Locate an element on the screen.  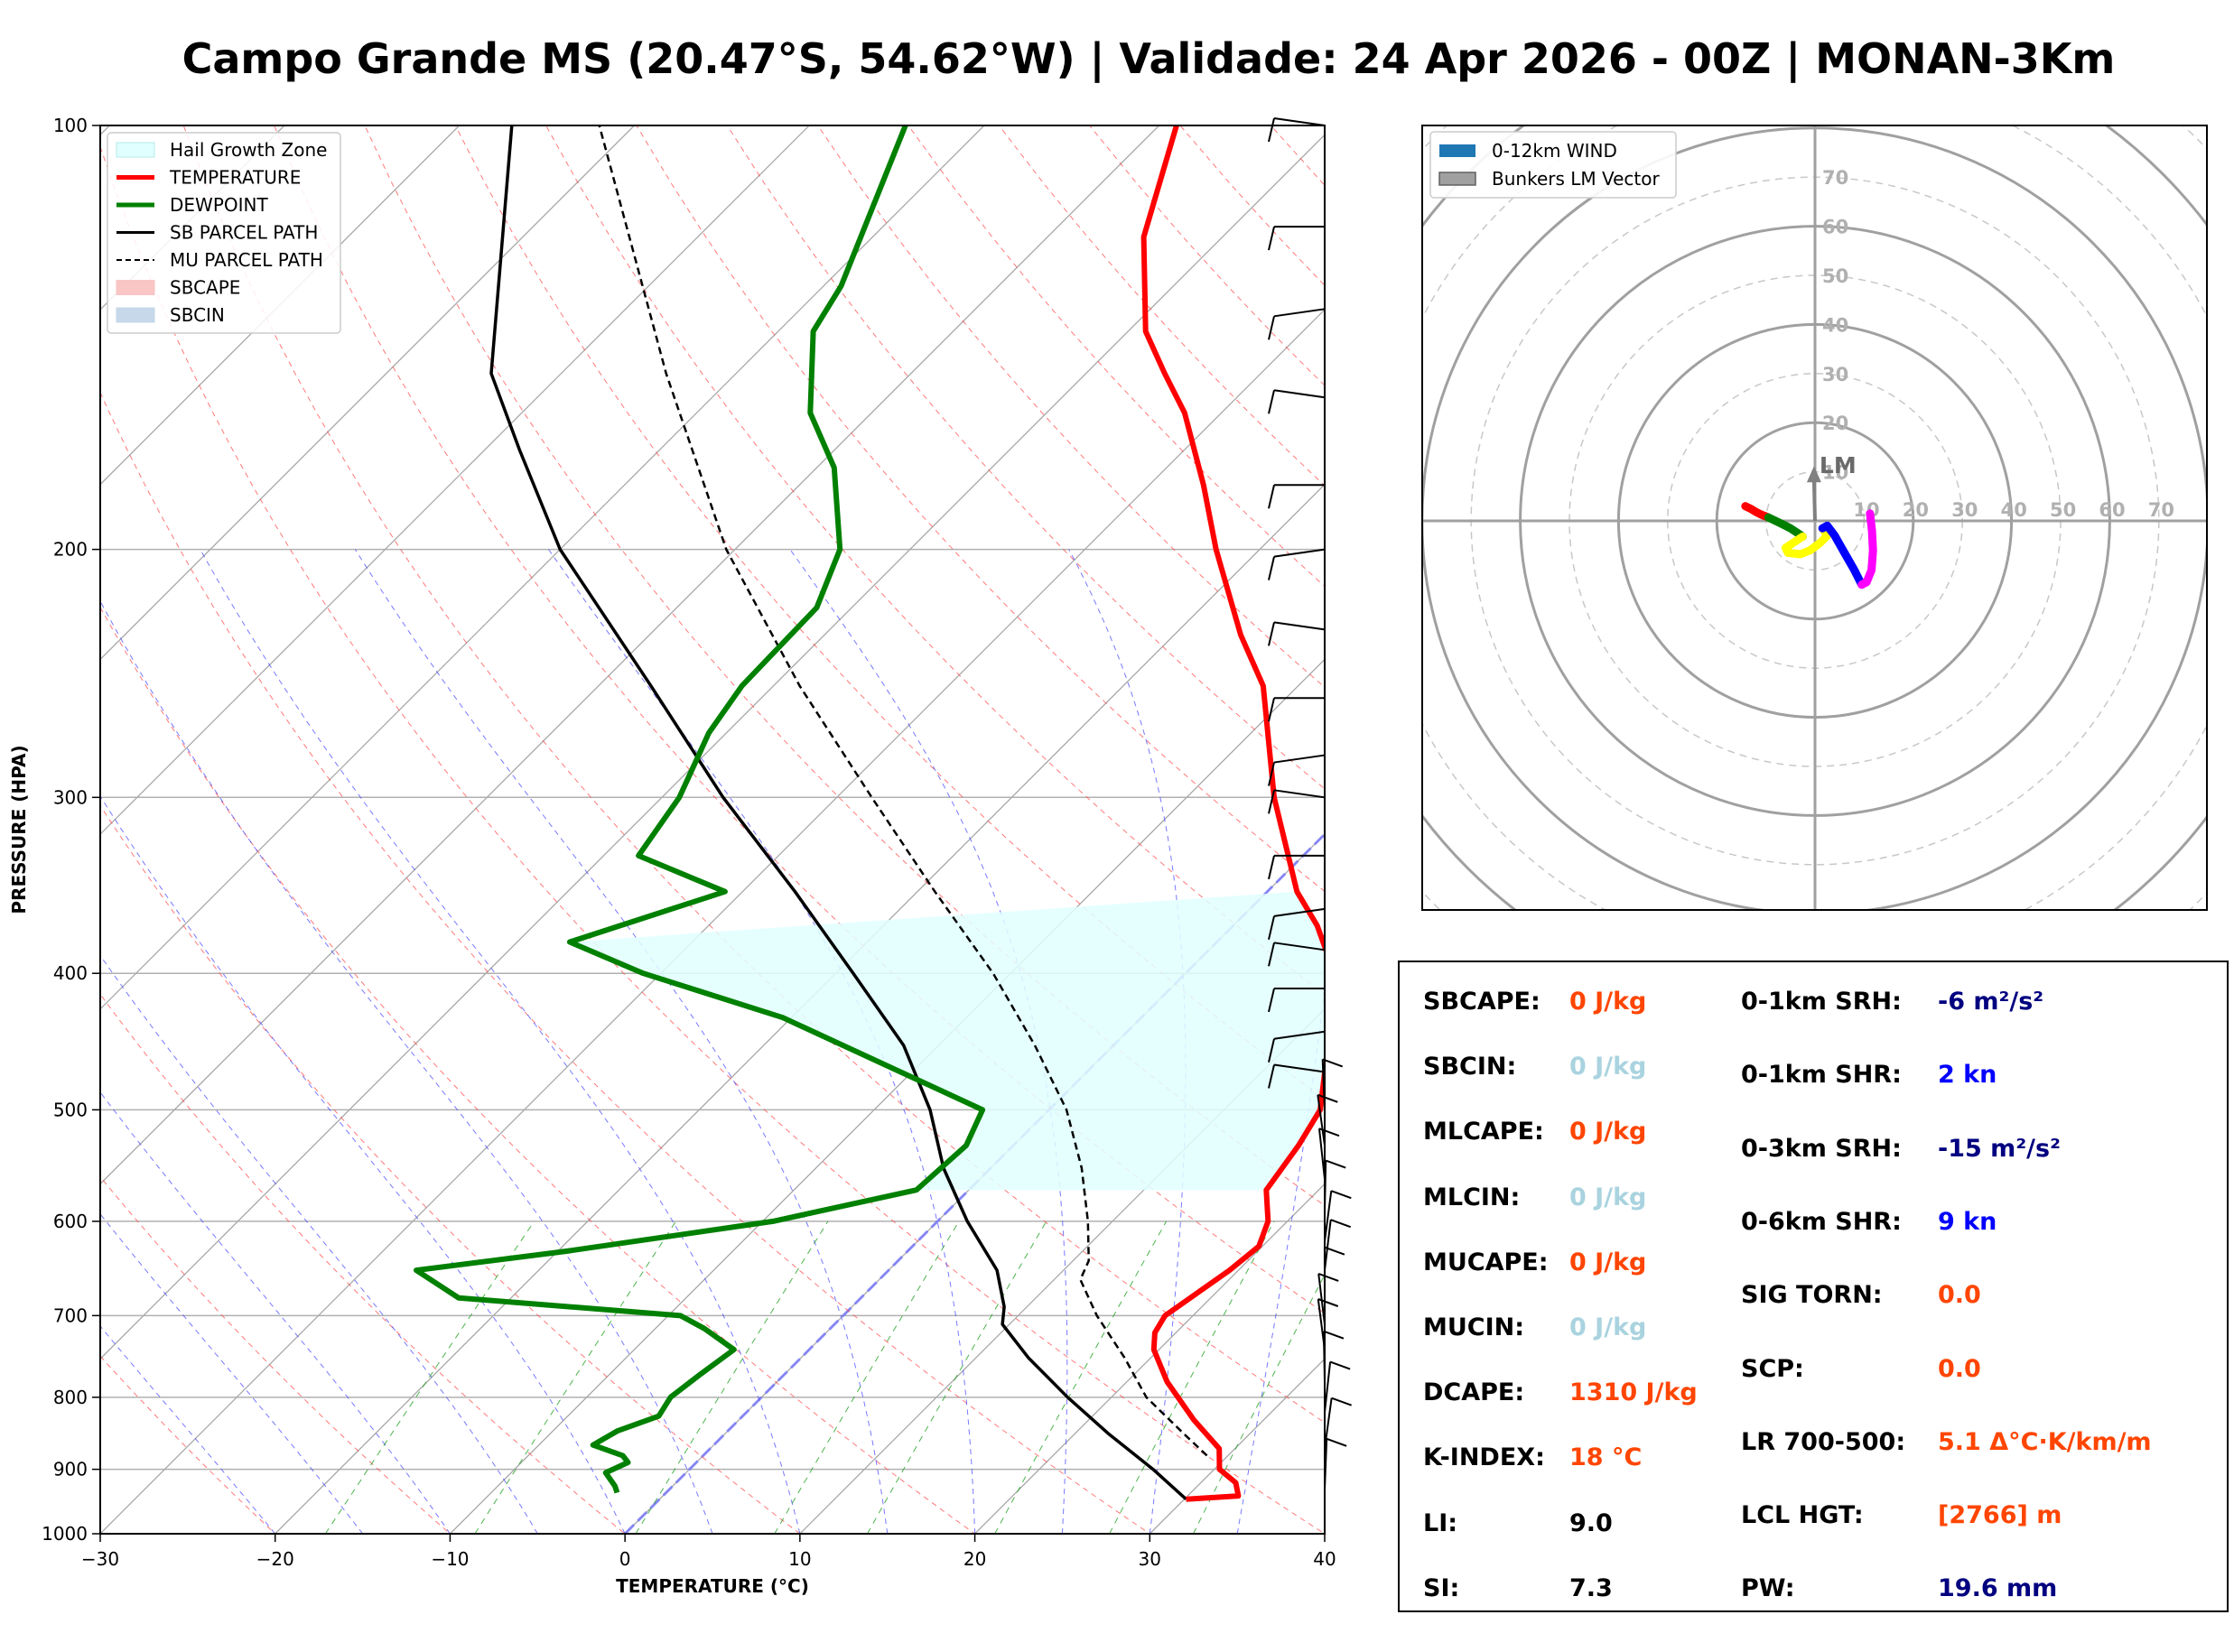
param-value: 5.1 Δ°C·K/km/m is located at coordinates (2045, 1441).